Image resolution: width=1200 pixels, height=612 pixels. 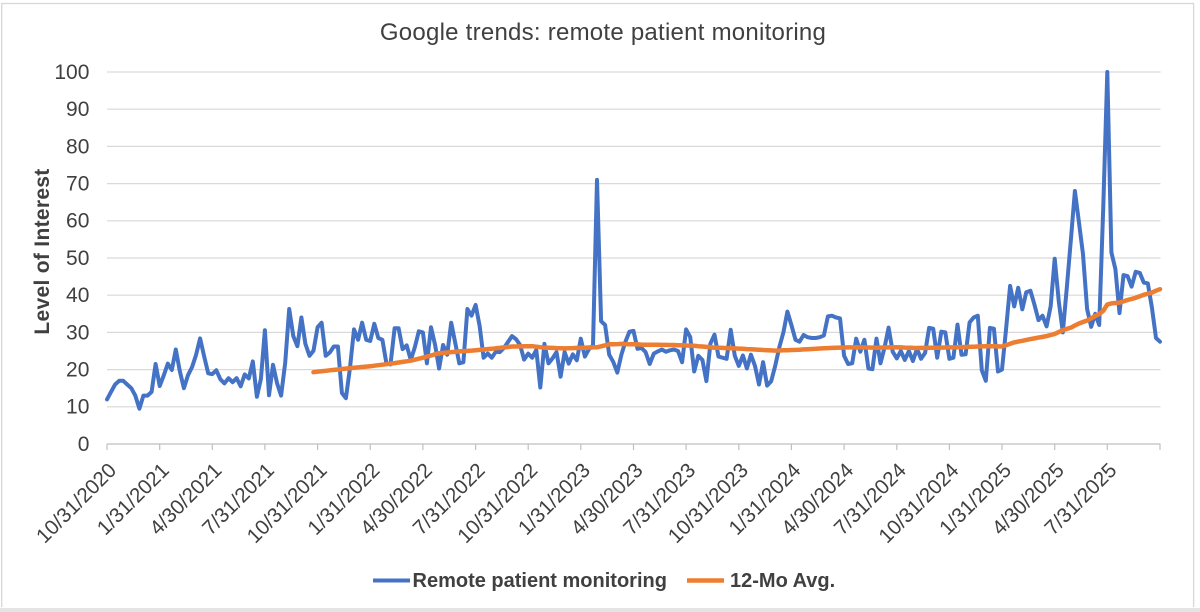 I want to click on svg-text: 30, so click(x=77, y=332).